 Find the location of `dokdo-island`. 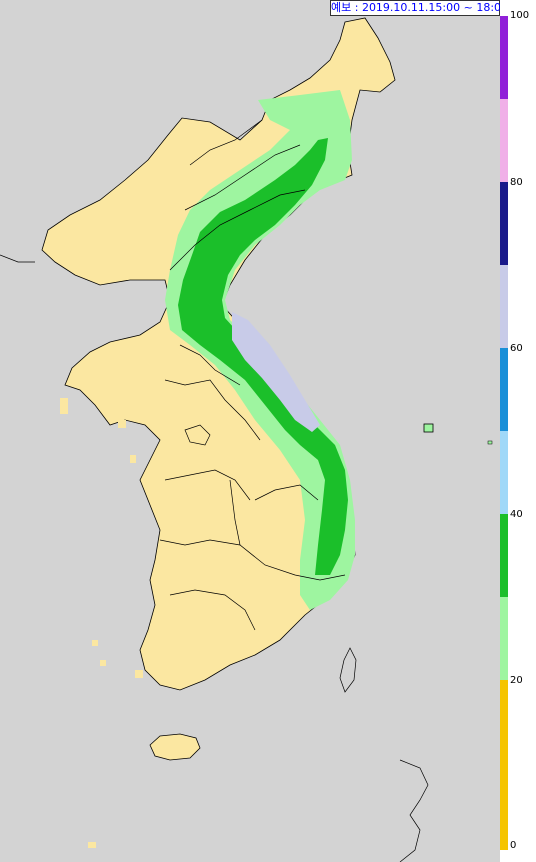

dokdo-island is located at coordinates (490, 442).